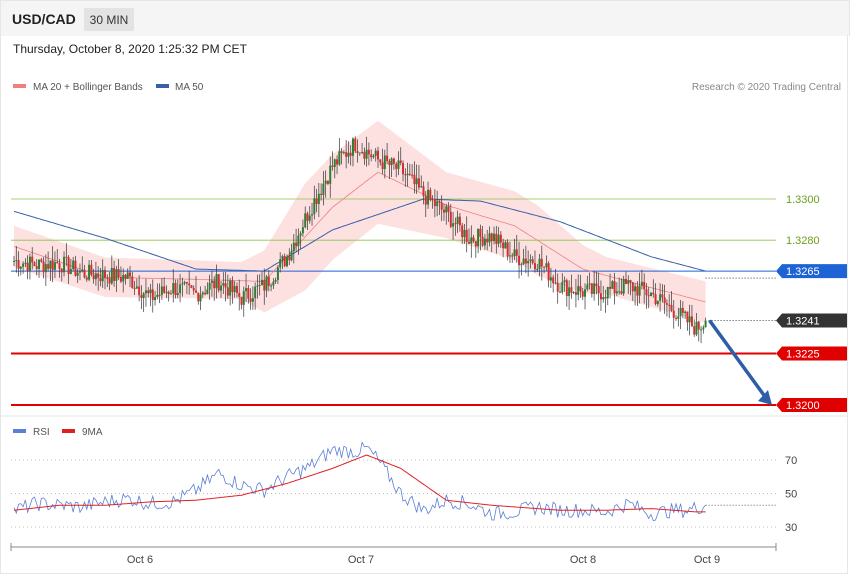  I want to click on rsi-legend: RSI 9MA, so click(58, 432).